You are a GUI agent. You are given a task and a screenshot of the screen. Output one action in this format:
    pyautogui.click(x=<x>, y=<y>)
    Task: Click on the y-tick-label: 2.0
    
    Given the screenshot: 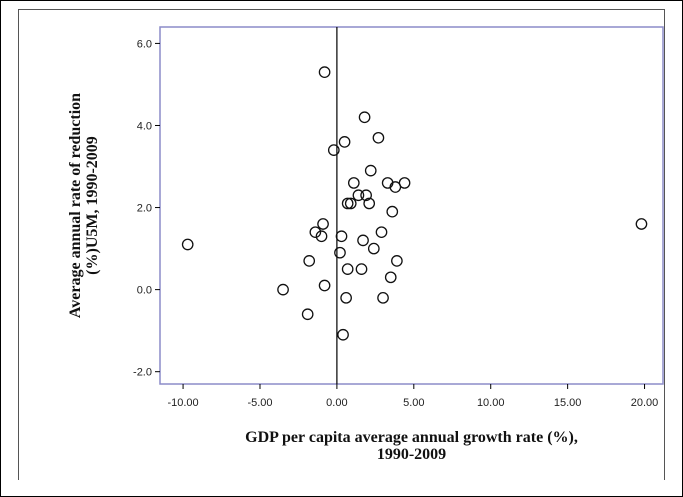 What is the action you would take?
    pyautogui.click(x=144, y=209)
    